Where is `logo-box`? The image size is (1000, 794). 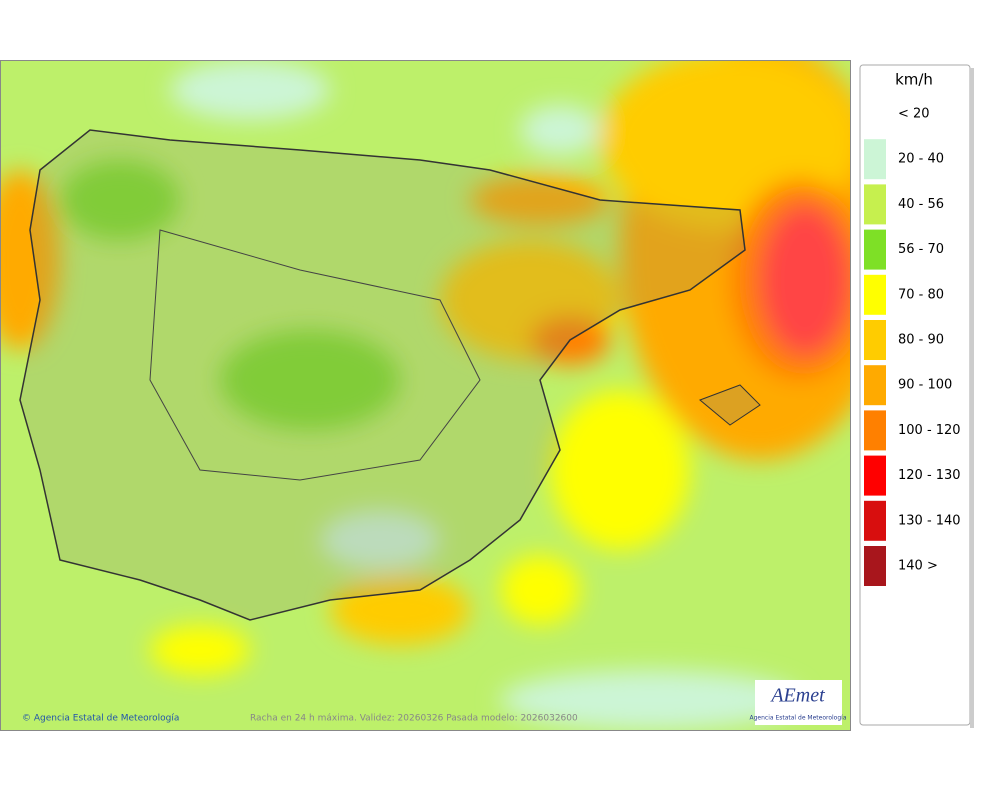
logo-box is located at coordinates (798, 702).